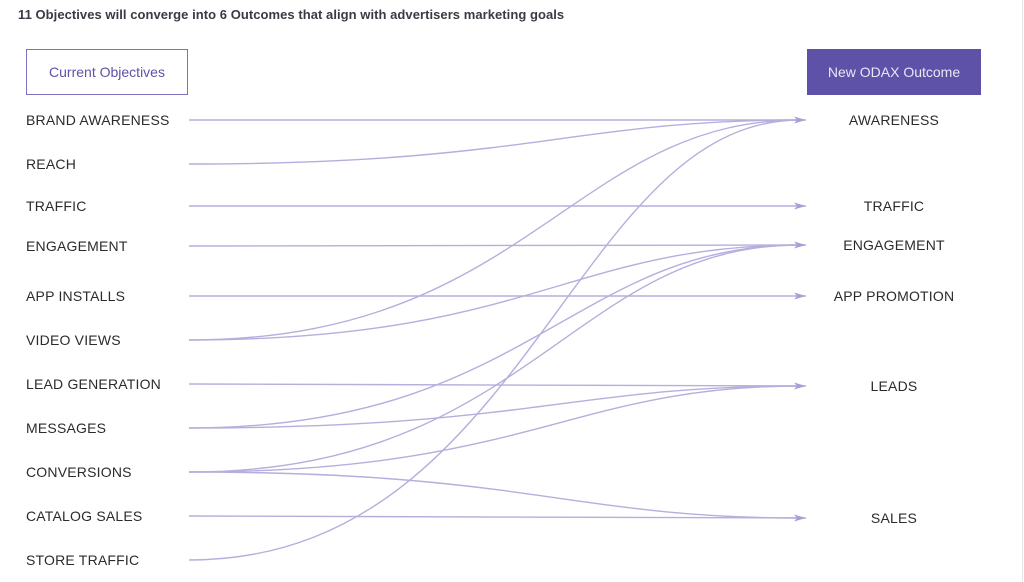 The height and width of the screenshot is (582, 1024). What do you see at coordinates (494, 407) in the screenshot?
I see `link-messages-to-leads` at bounding box center [494, 407].